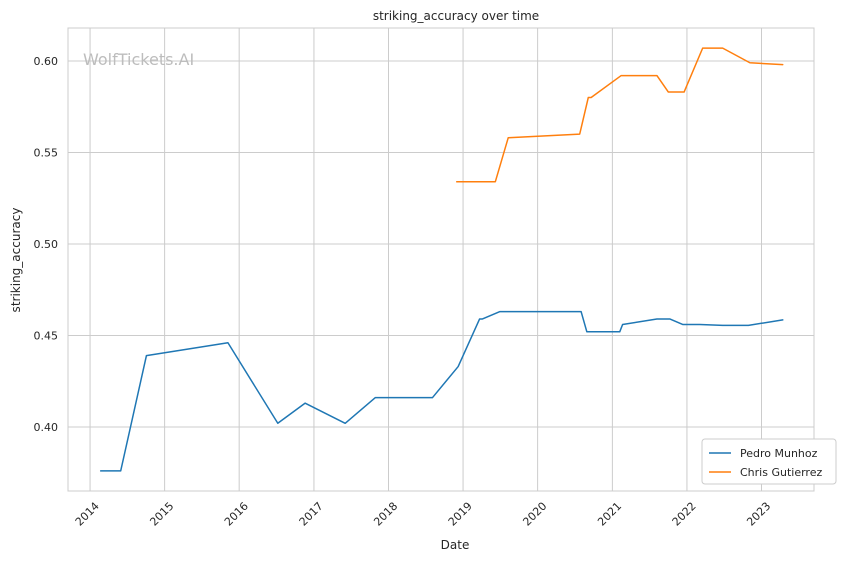  I want to click on legend: Pedro Munhoz Chris Gutierrez, so click(769, 461).